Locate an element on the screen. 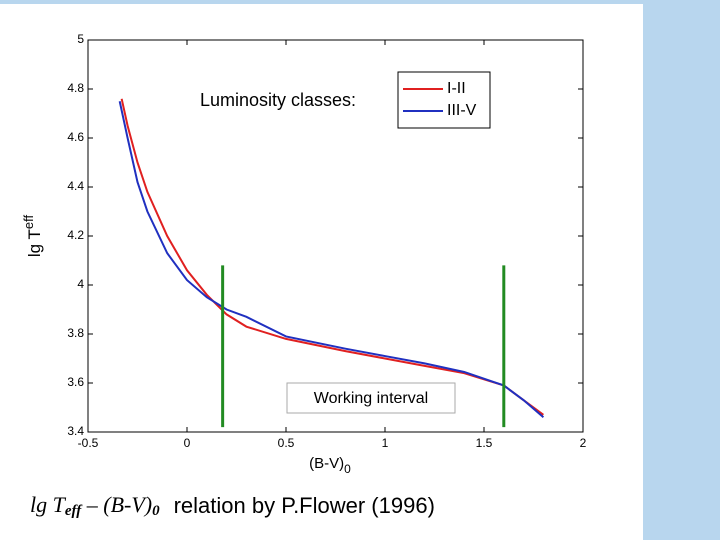 The height and width of the screenshot is (540, 720). caption-formula-sub-b: 0 is located at coordinates (156, 511).